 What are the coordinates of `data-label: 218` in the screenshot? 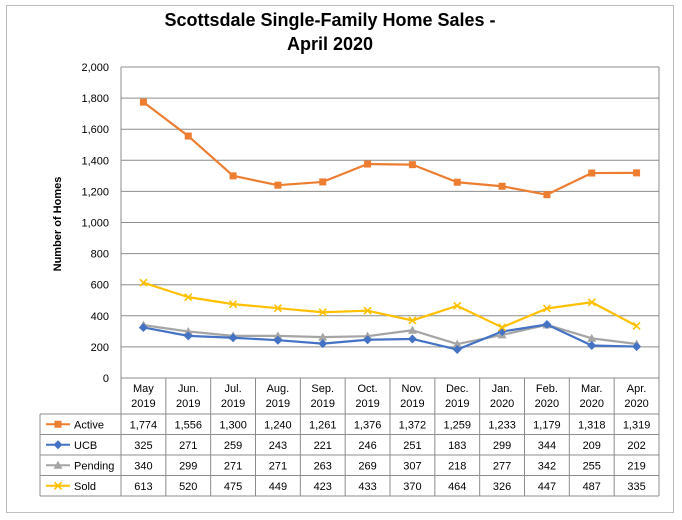 It's located at (457, 466).